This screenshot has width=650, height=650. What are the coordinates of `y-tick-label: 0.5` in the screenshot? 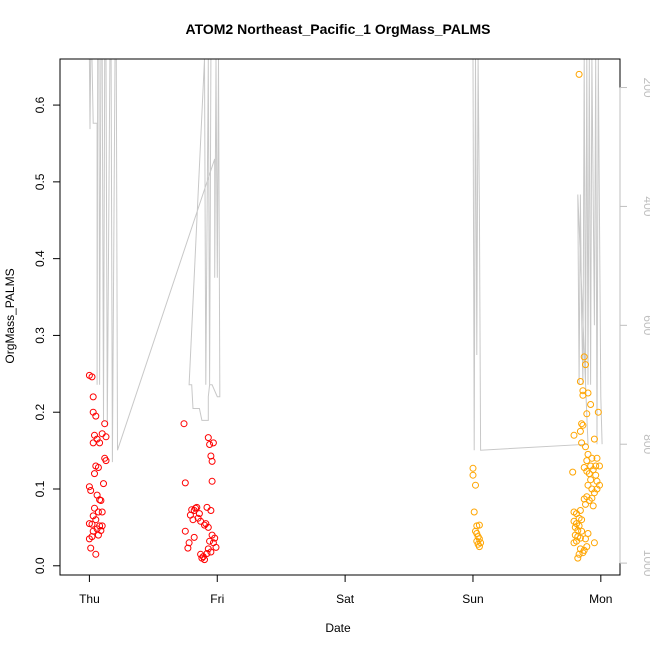 It's located at (40, 181).